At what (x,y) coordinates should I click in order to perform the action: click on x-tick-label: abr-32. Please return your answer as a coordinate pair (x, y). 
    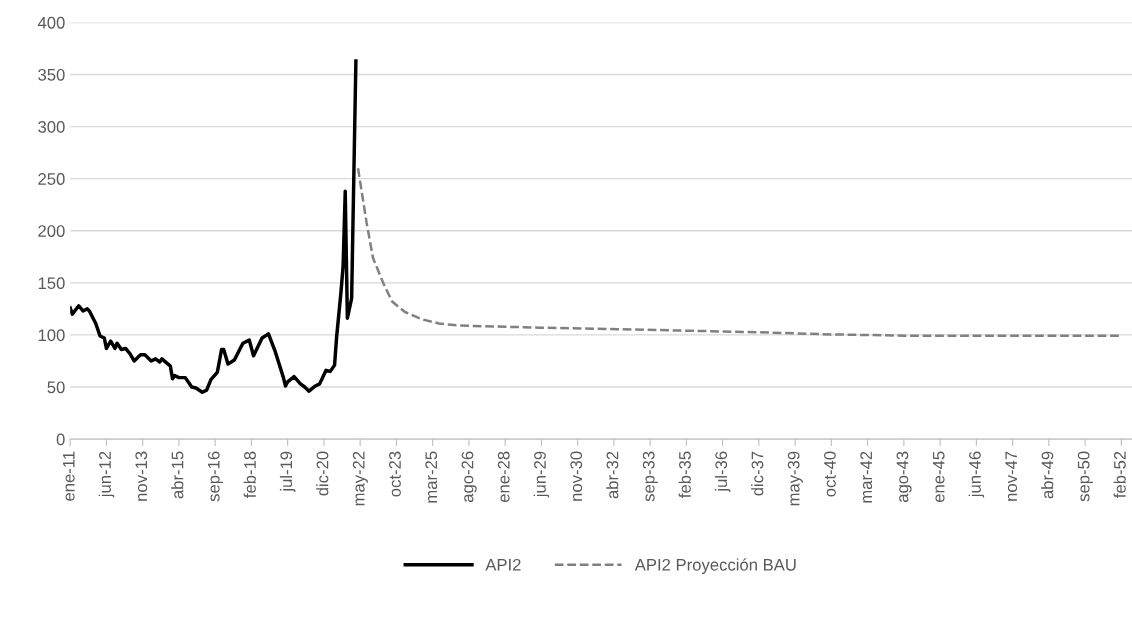
    Looking at the image, I should click on (612, 475).